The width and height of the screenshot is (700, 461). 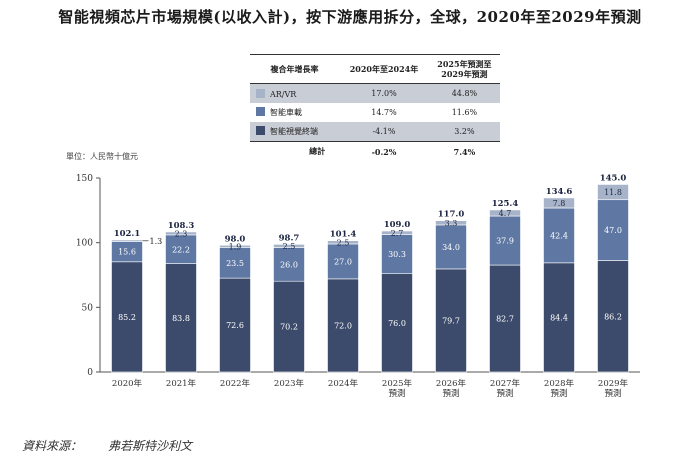 I want to click on data-label-terminal: 83.8, so click(x=181, y=318).